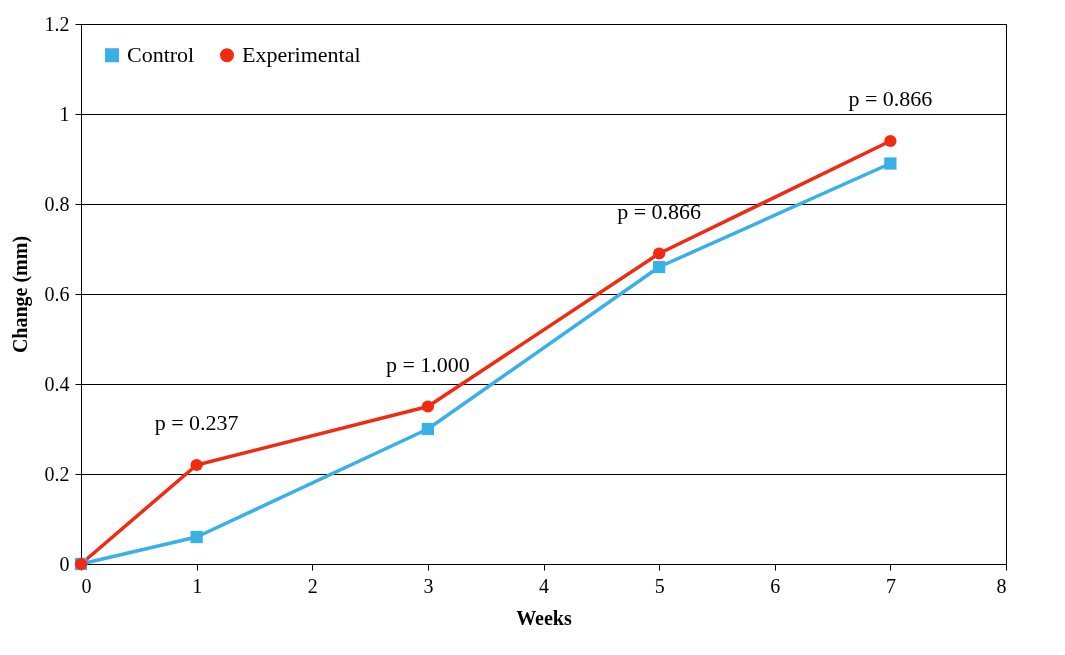  What do you see at coordinates (890, 585) in the screenshot?
I see `x-tick-label: 7` at bounding box center [890, 585].